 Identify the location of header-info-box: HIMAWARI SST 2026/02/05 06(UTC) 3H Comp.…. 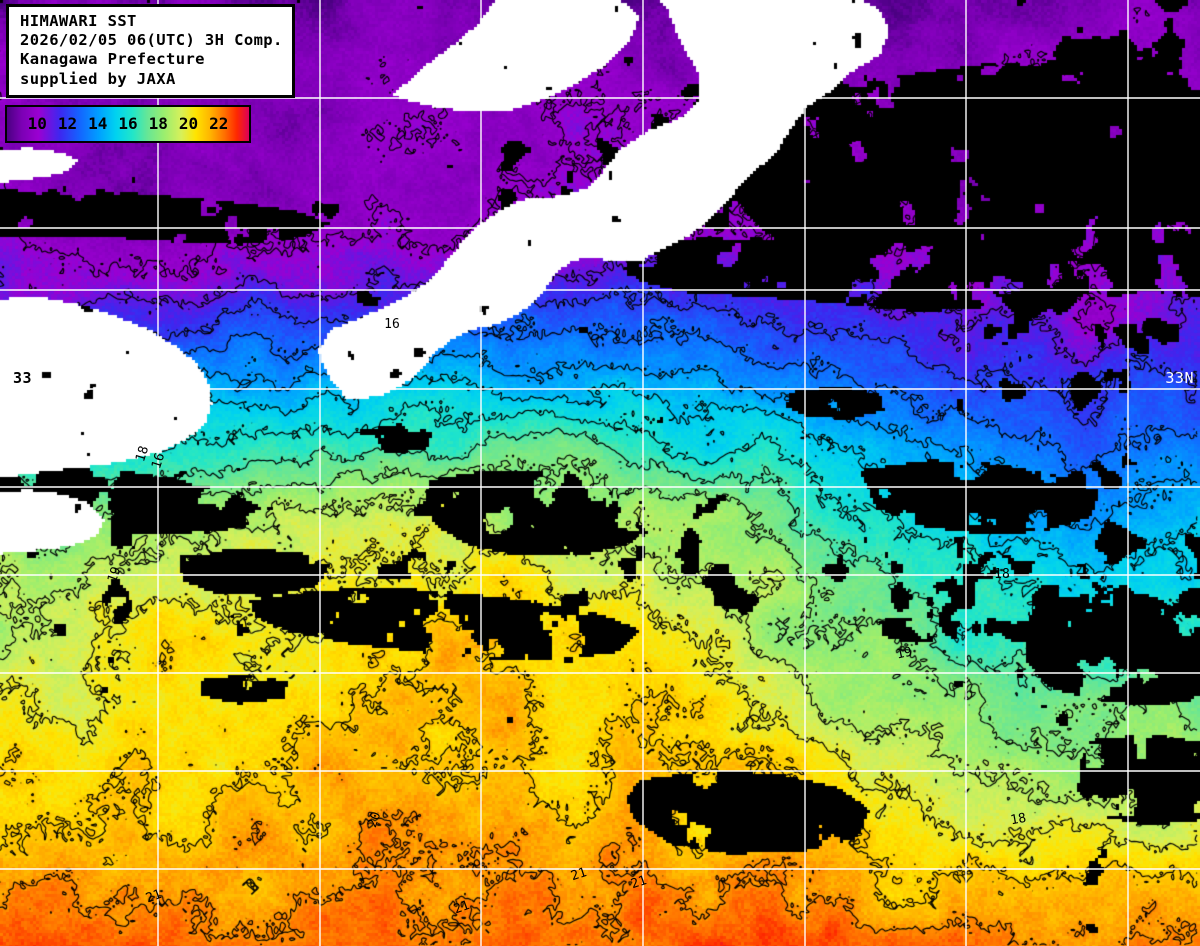
(150, 51).